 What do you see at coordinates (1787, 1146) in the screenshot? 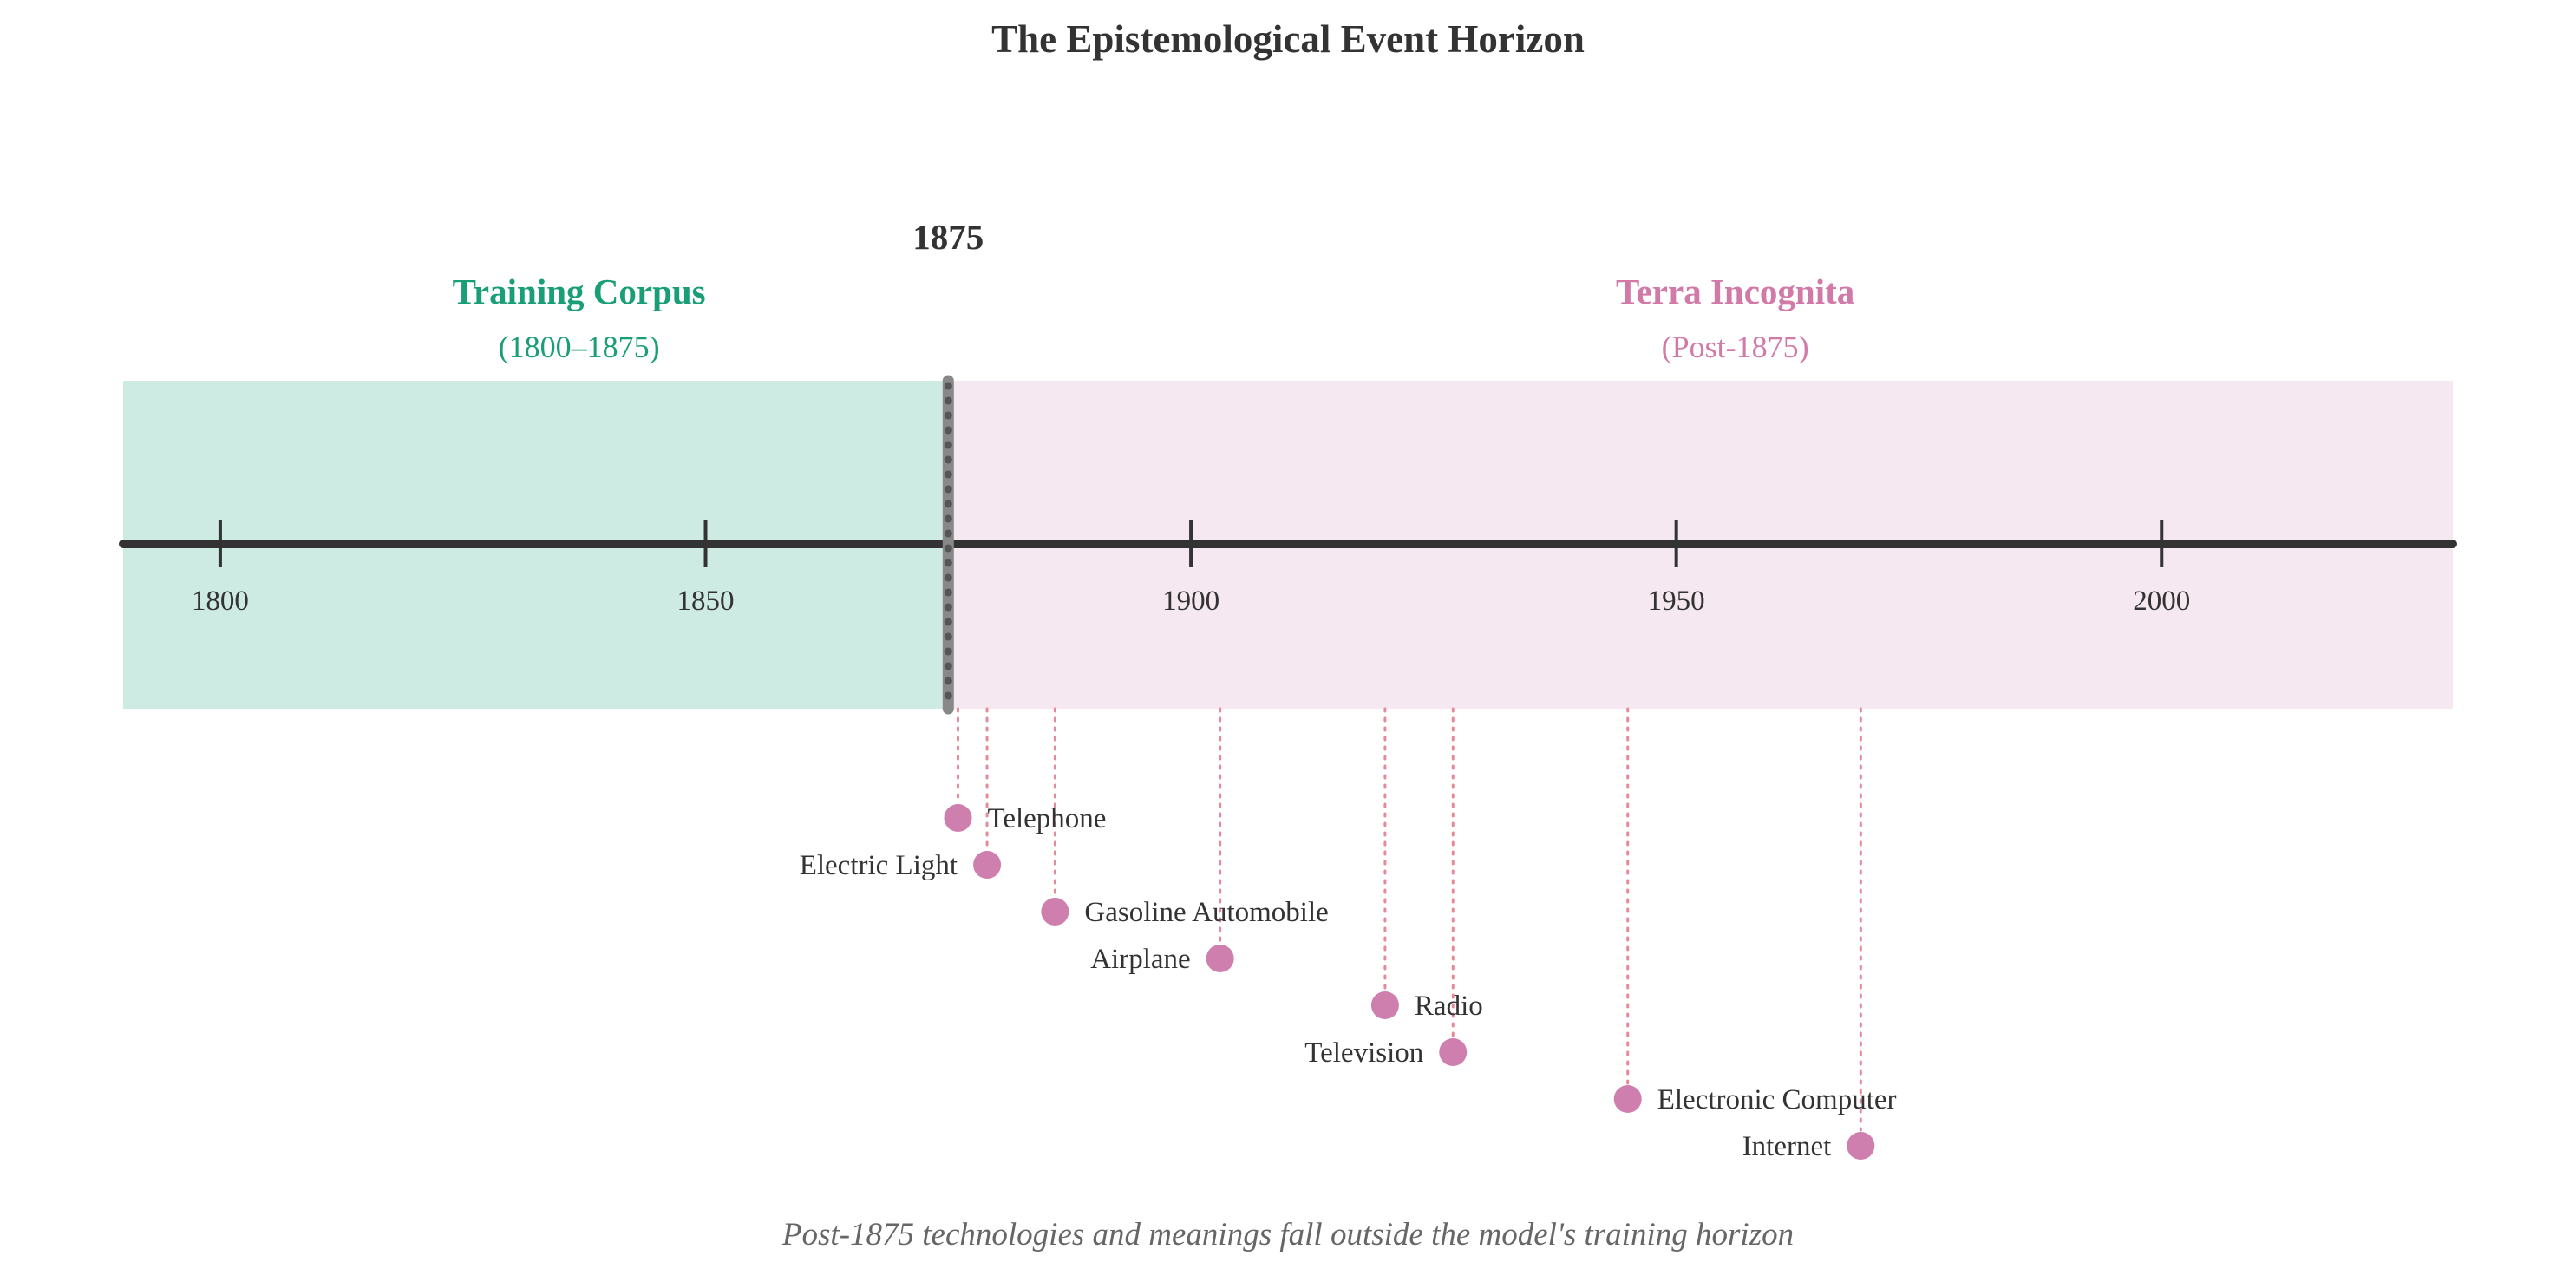
I see `event-label: Internet` at bounding box center [1787, 1146].